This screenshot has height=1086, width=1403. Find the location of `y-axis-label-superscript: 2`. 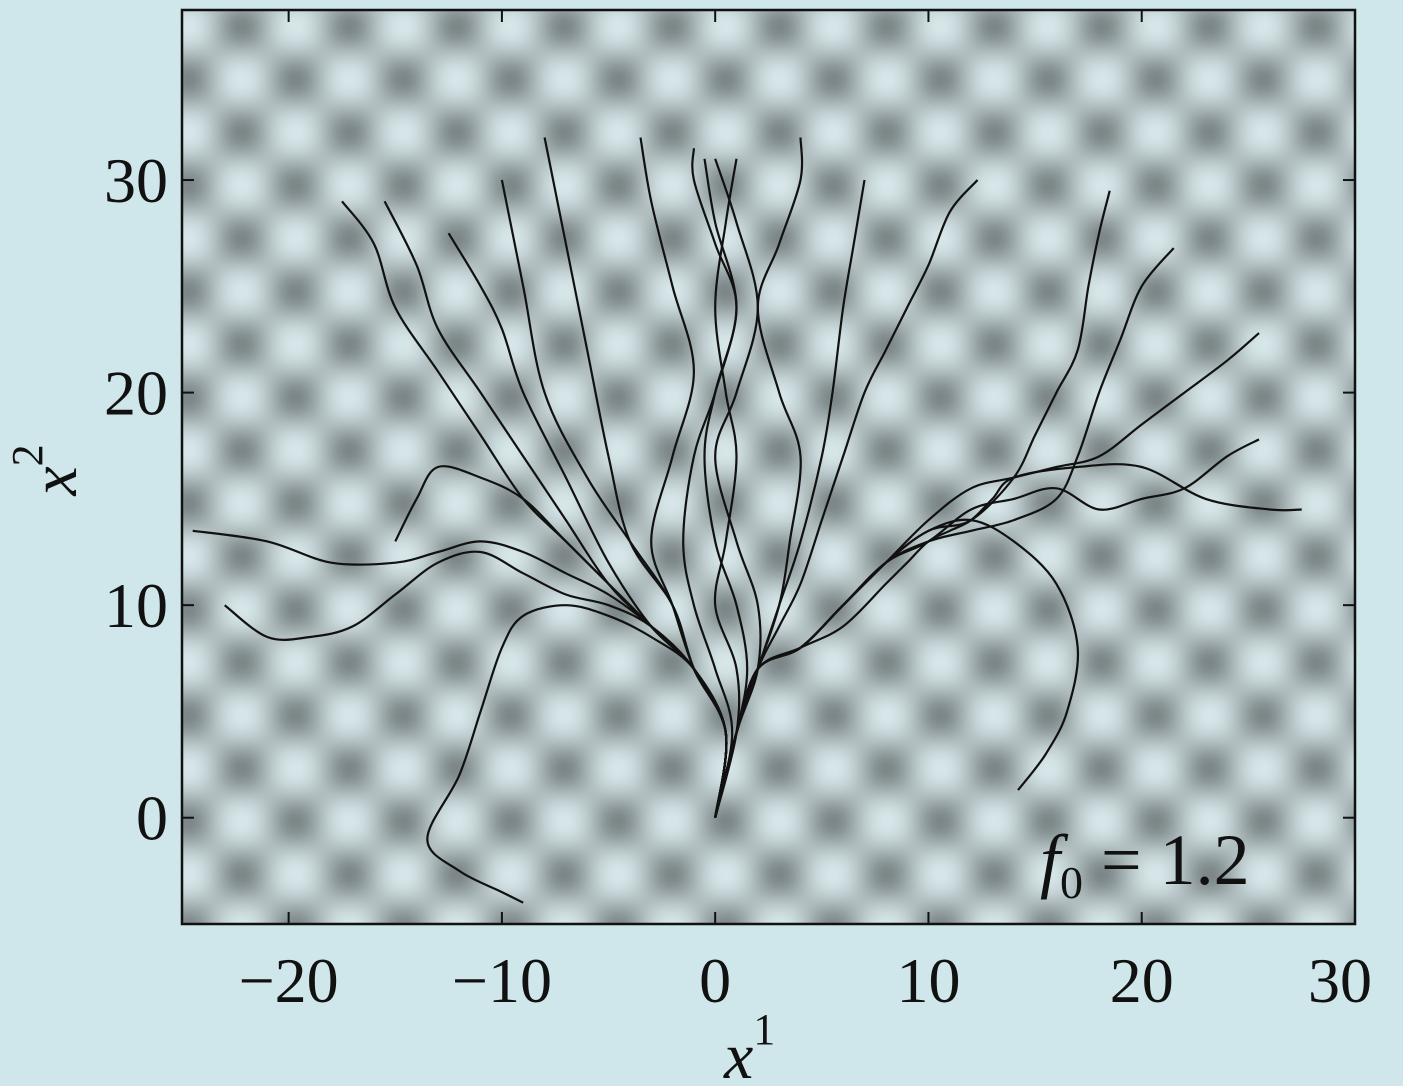

y-axis-label-superscript: 2 is located at coordinates (27, 455).